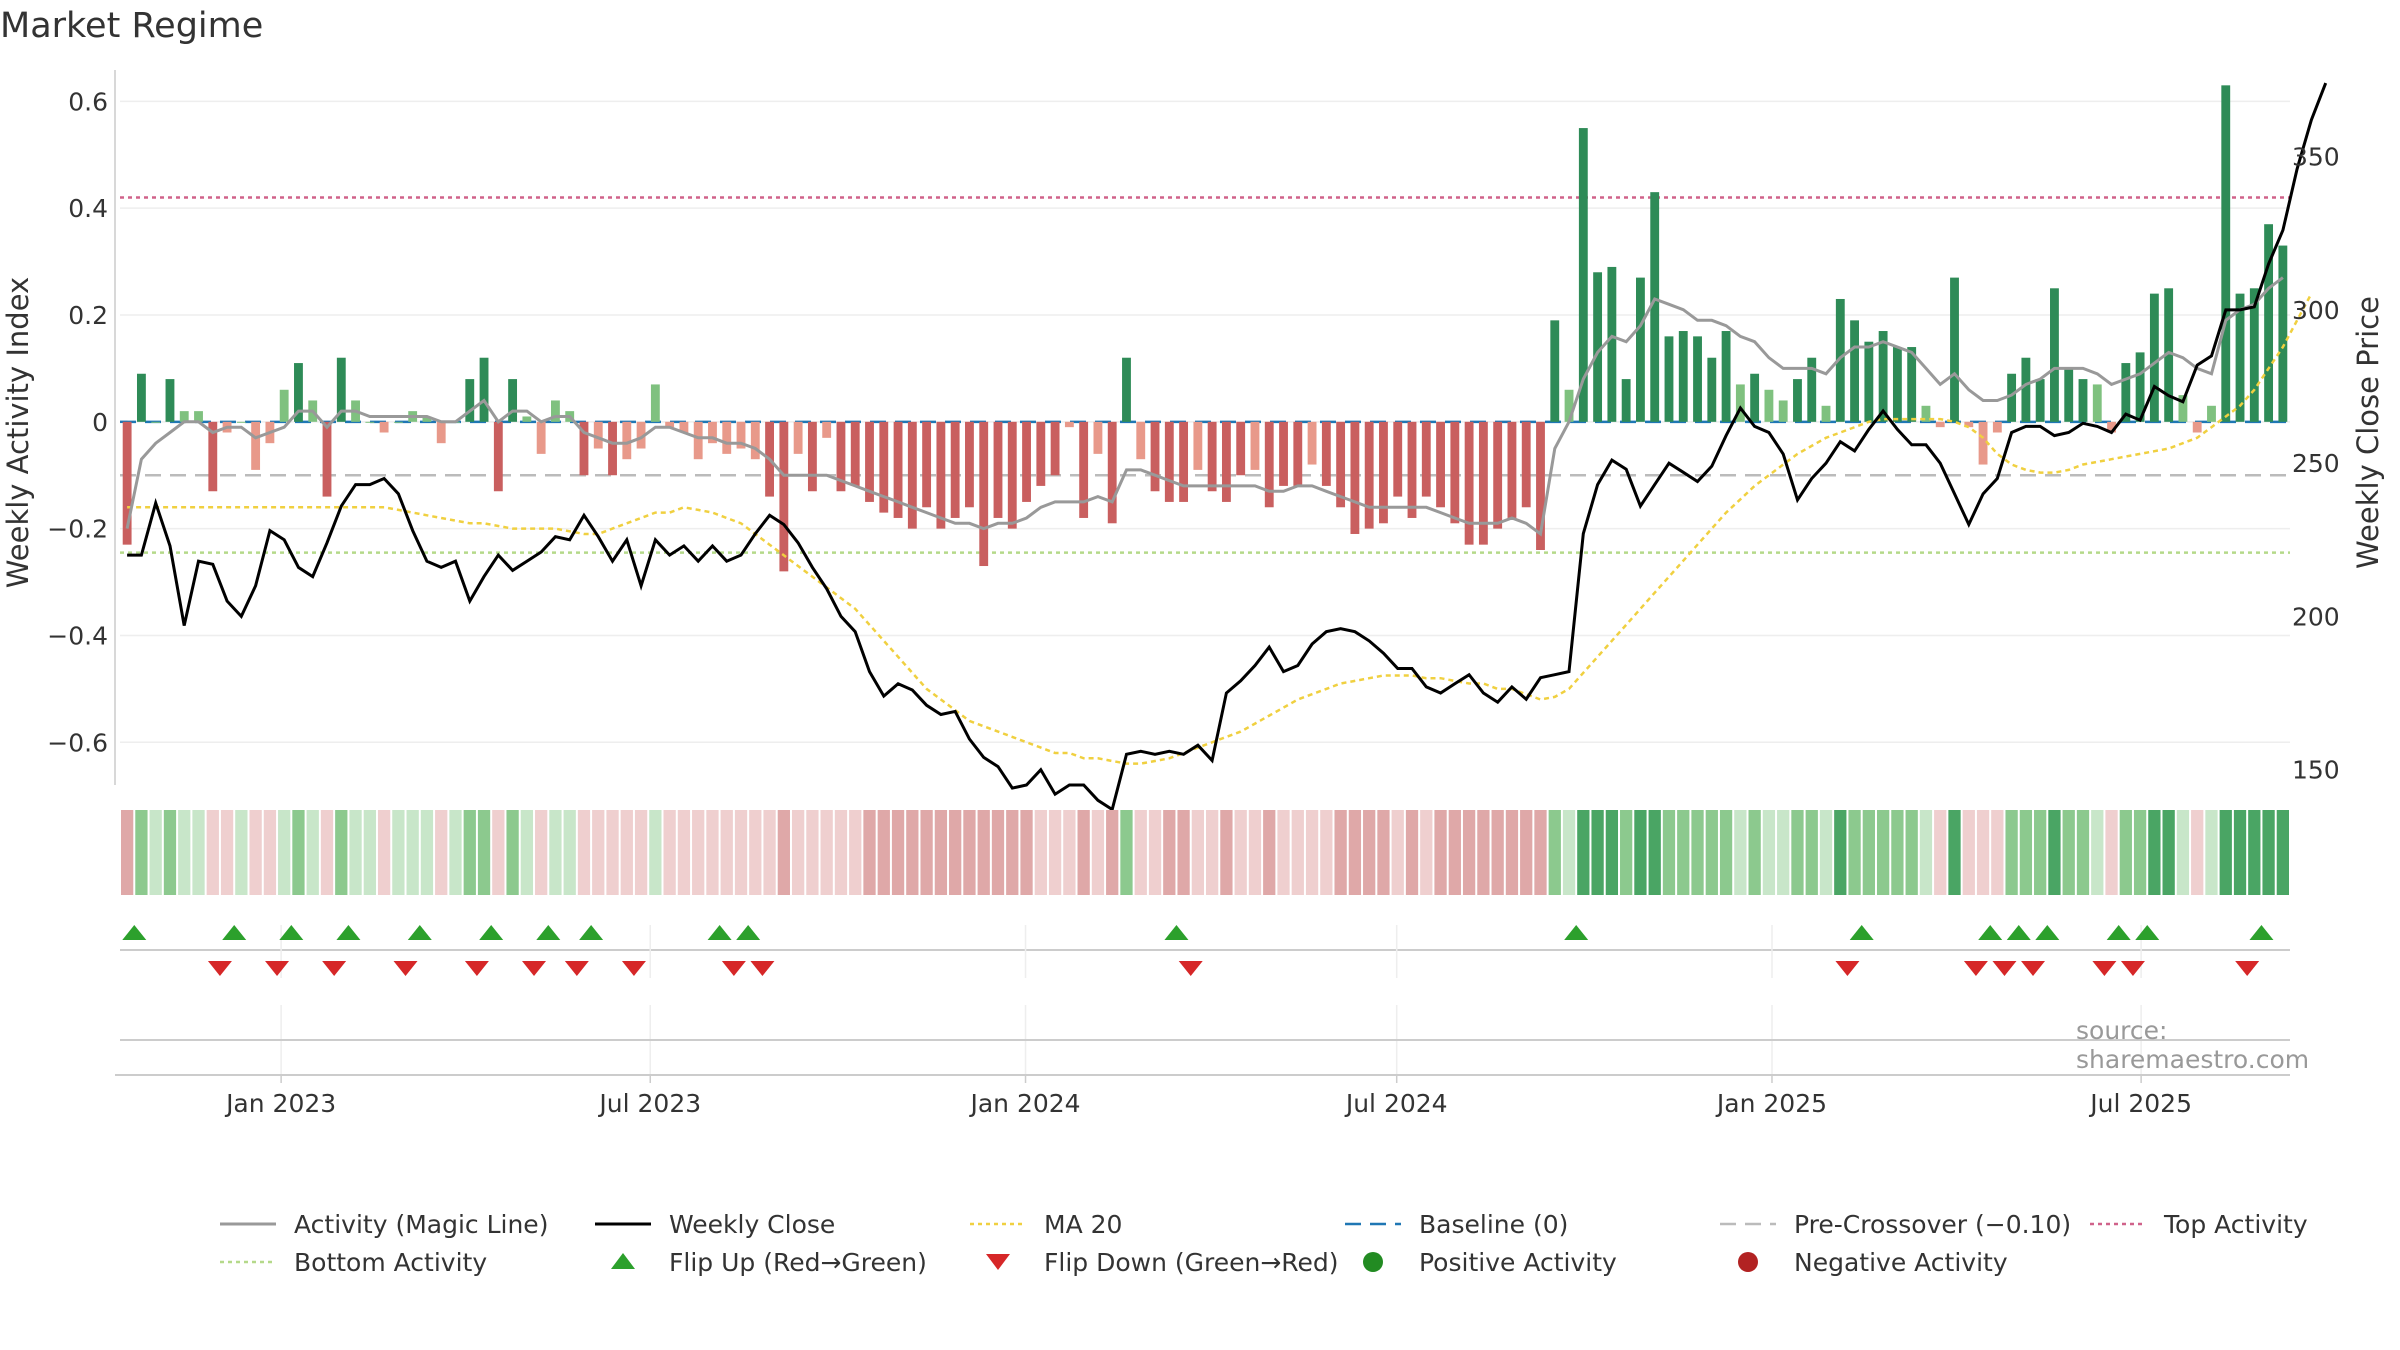 The height and width of the screenshot is (1350, 2400). What do you see at coordinates (2316, 463) in the screenshot?
I see `y2-tick-label: 250` at bounding box center [2316, 463].